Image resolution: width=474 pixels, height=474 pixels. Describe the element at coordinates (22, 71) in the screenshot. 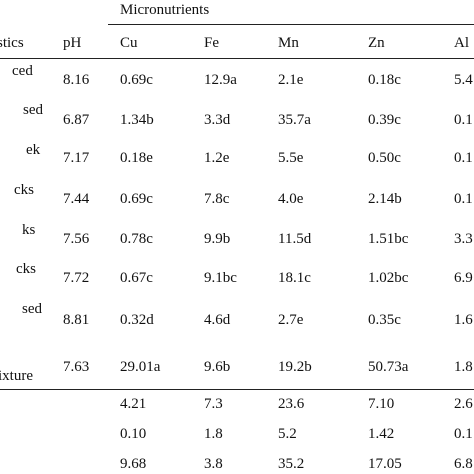

I see `row-label: ced` at that location.